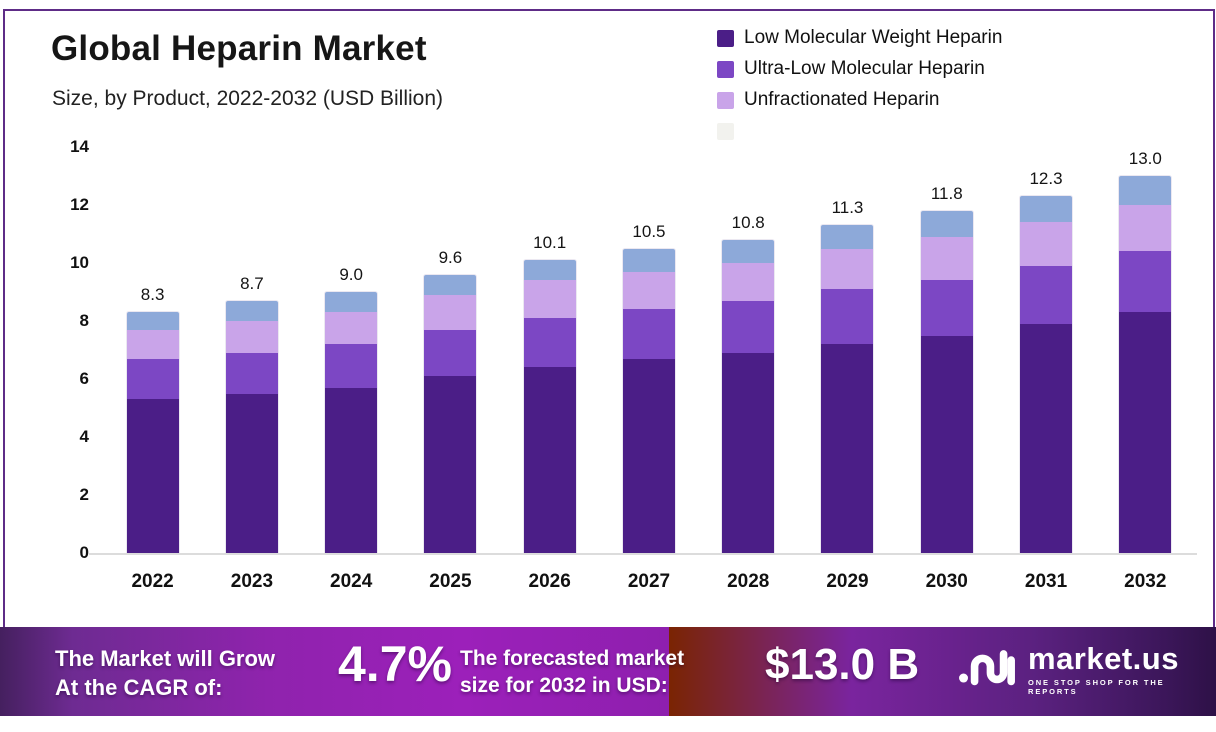 This screenshot has height=732, width=1216. I want to click on x-axis-label: 2031, so click(1046, 581).